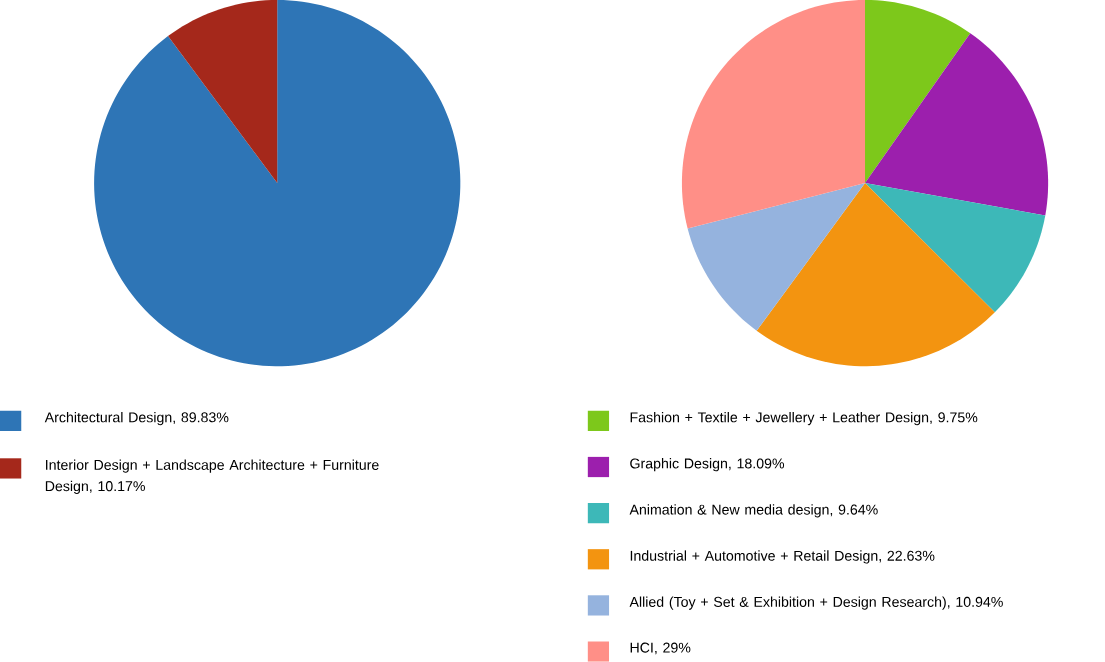  What do you see at coordinates (816, 603) in the screenshot?
I see `legend-label: Allied (Toy + Set & Exhibition + Design Research), 10.94%` at bounding box center [816, 603].